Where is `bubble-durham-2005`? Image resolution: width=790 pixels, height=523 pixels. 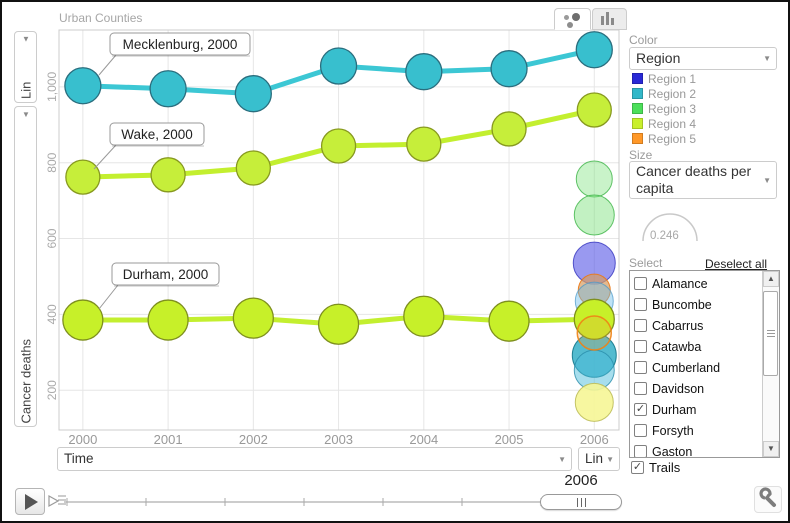
bubble-durham-2005 is located at coordinates (509, 321).